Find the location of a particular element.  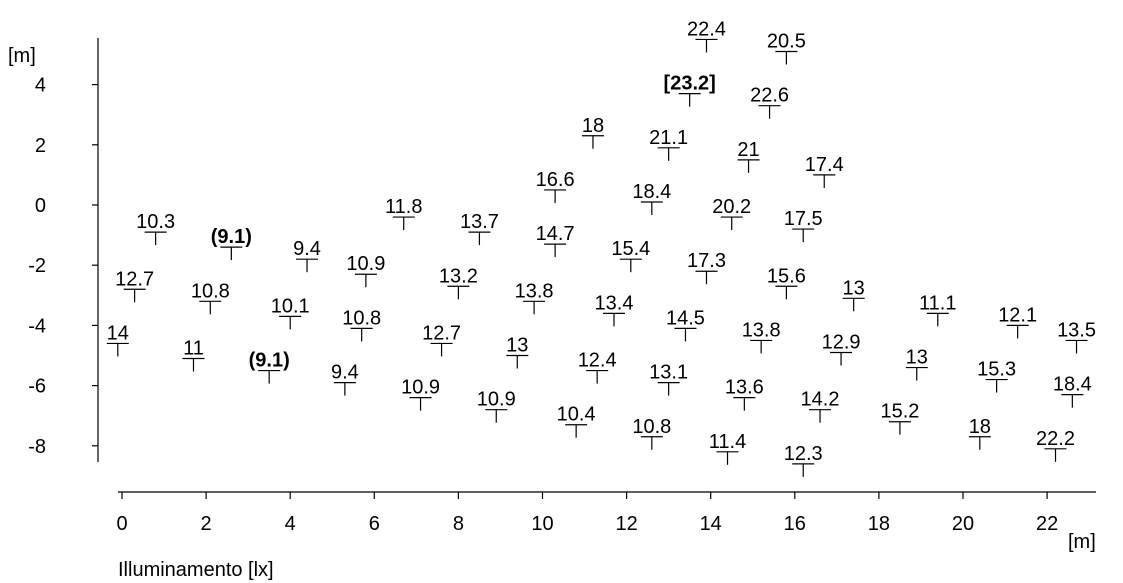

measurement-point: 13.4 is located at coordinates (614, 309).